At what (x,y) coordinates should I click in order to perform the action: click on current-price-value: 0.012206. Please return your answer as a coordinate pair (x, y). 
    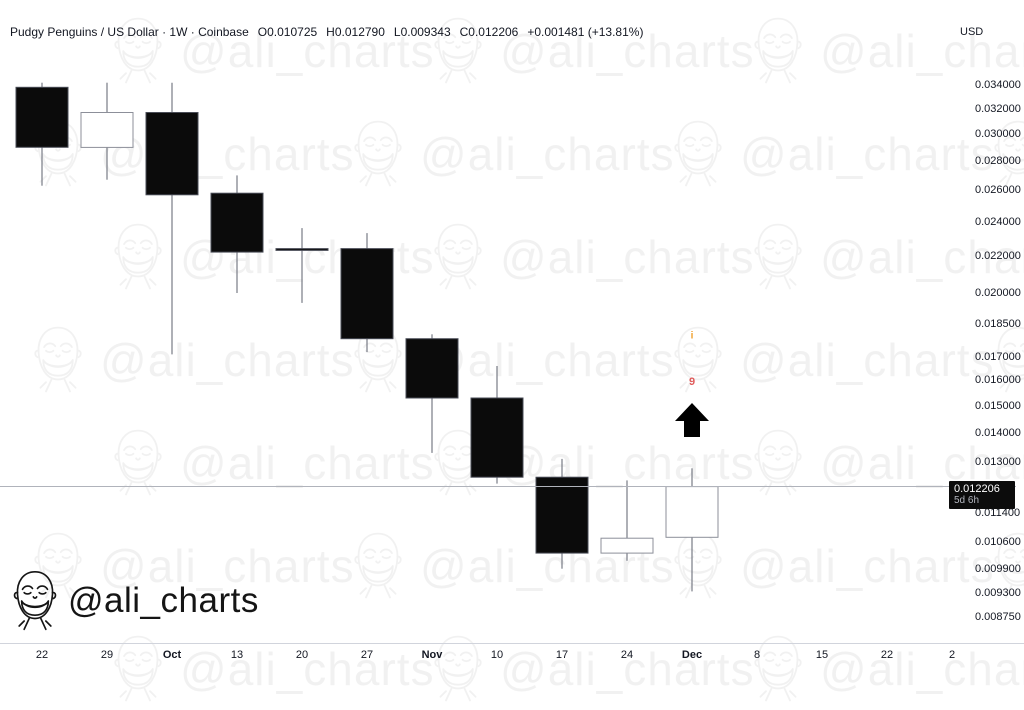
    Looking at the image, I should click on (977, 488).